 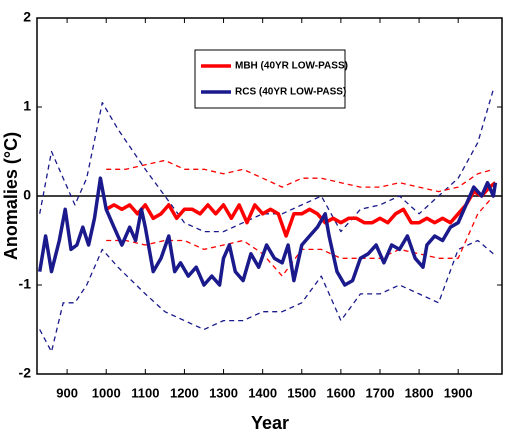 What do you see at coordinates (291, 66) in the screenshot?
I see `legend-label: MBH (40YR LOW-PASS)` at bounding box center [291, 66].